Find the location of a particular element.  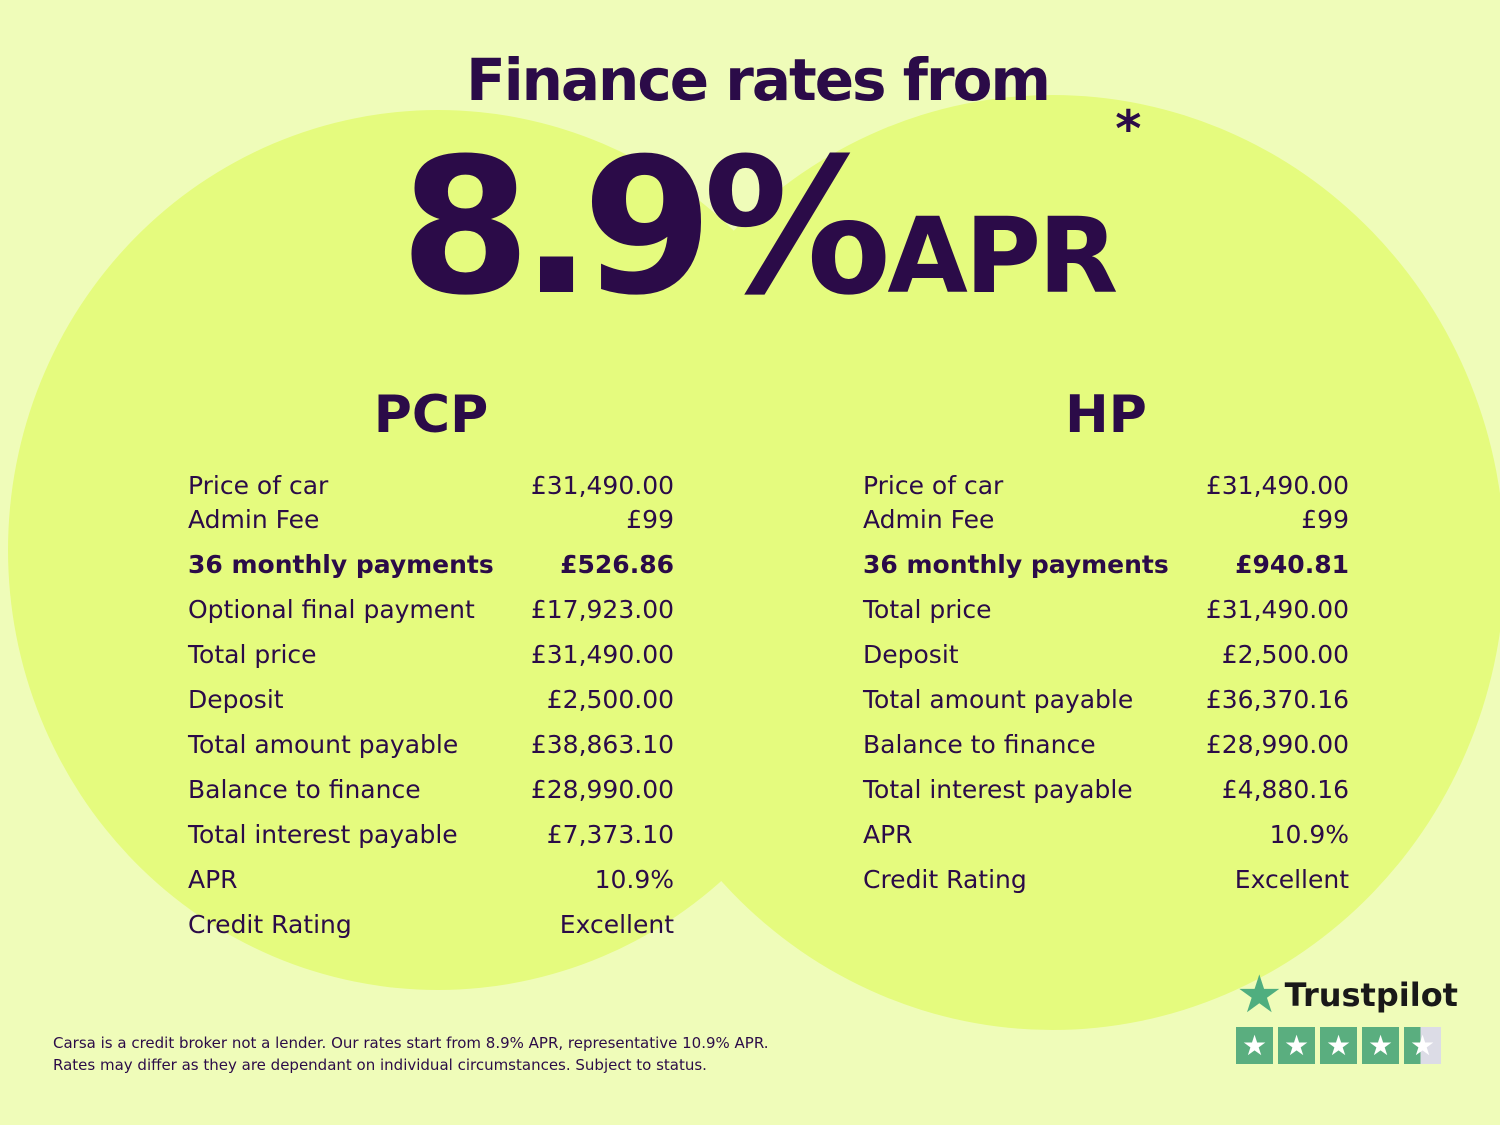

row-value: £526.86 is located at coordinates (617, 564).